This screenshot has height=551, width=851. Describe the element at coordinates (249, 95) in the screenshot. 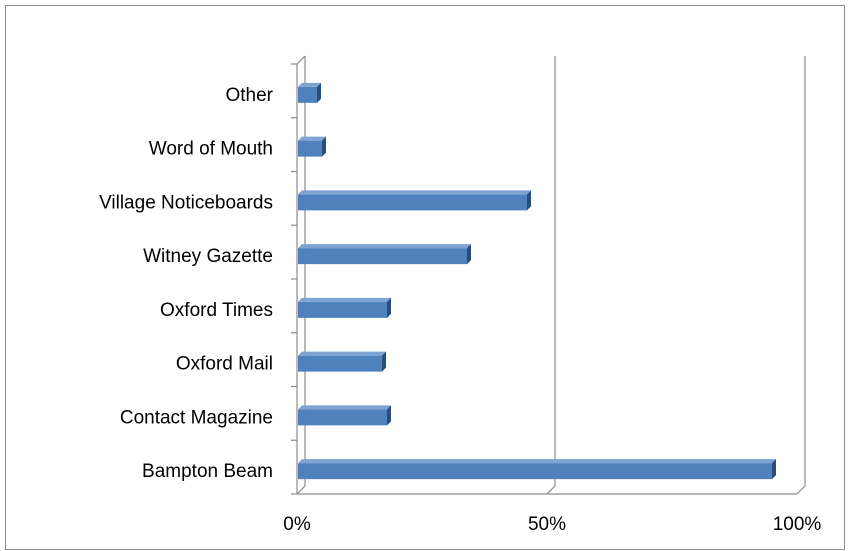

I see `category-label: Other` at that location.